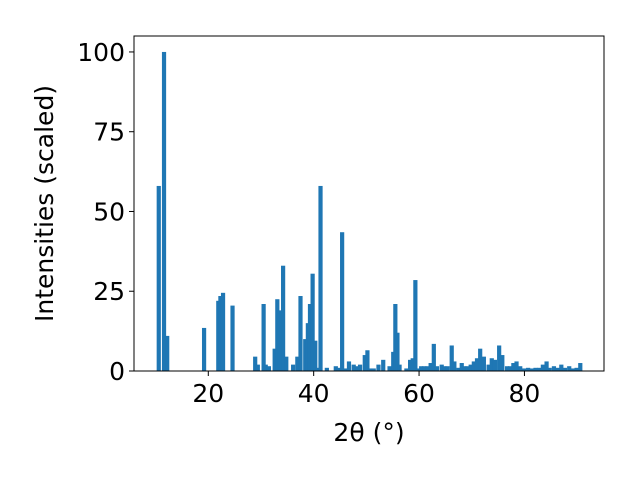  Describe the element at coordinates (109, 211) in the screenshot. I see `y-tick-label: 50` at that location.